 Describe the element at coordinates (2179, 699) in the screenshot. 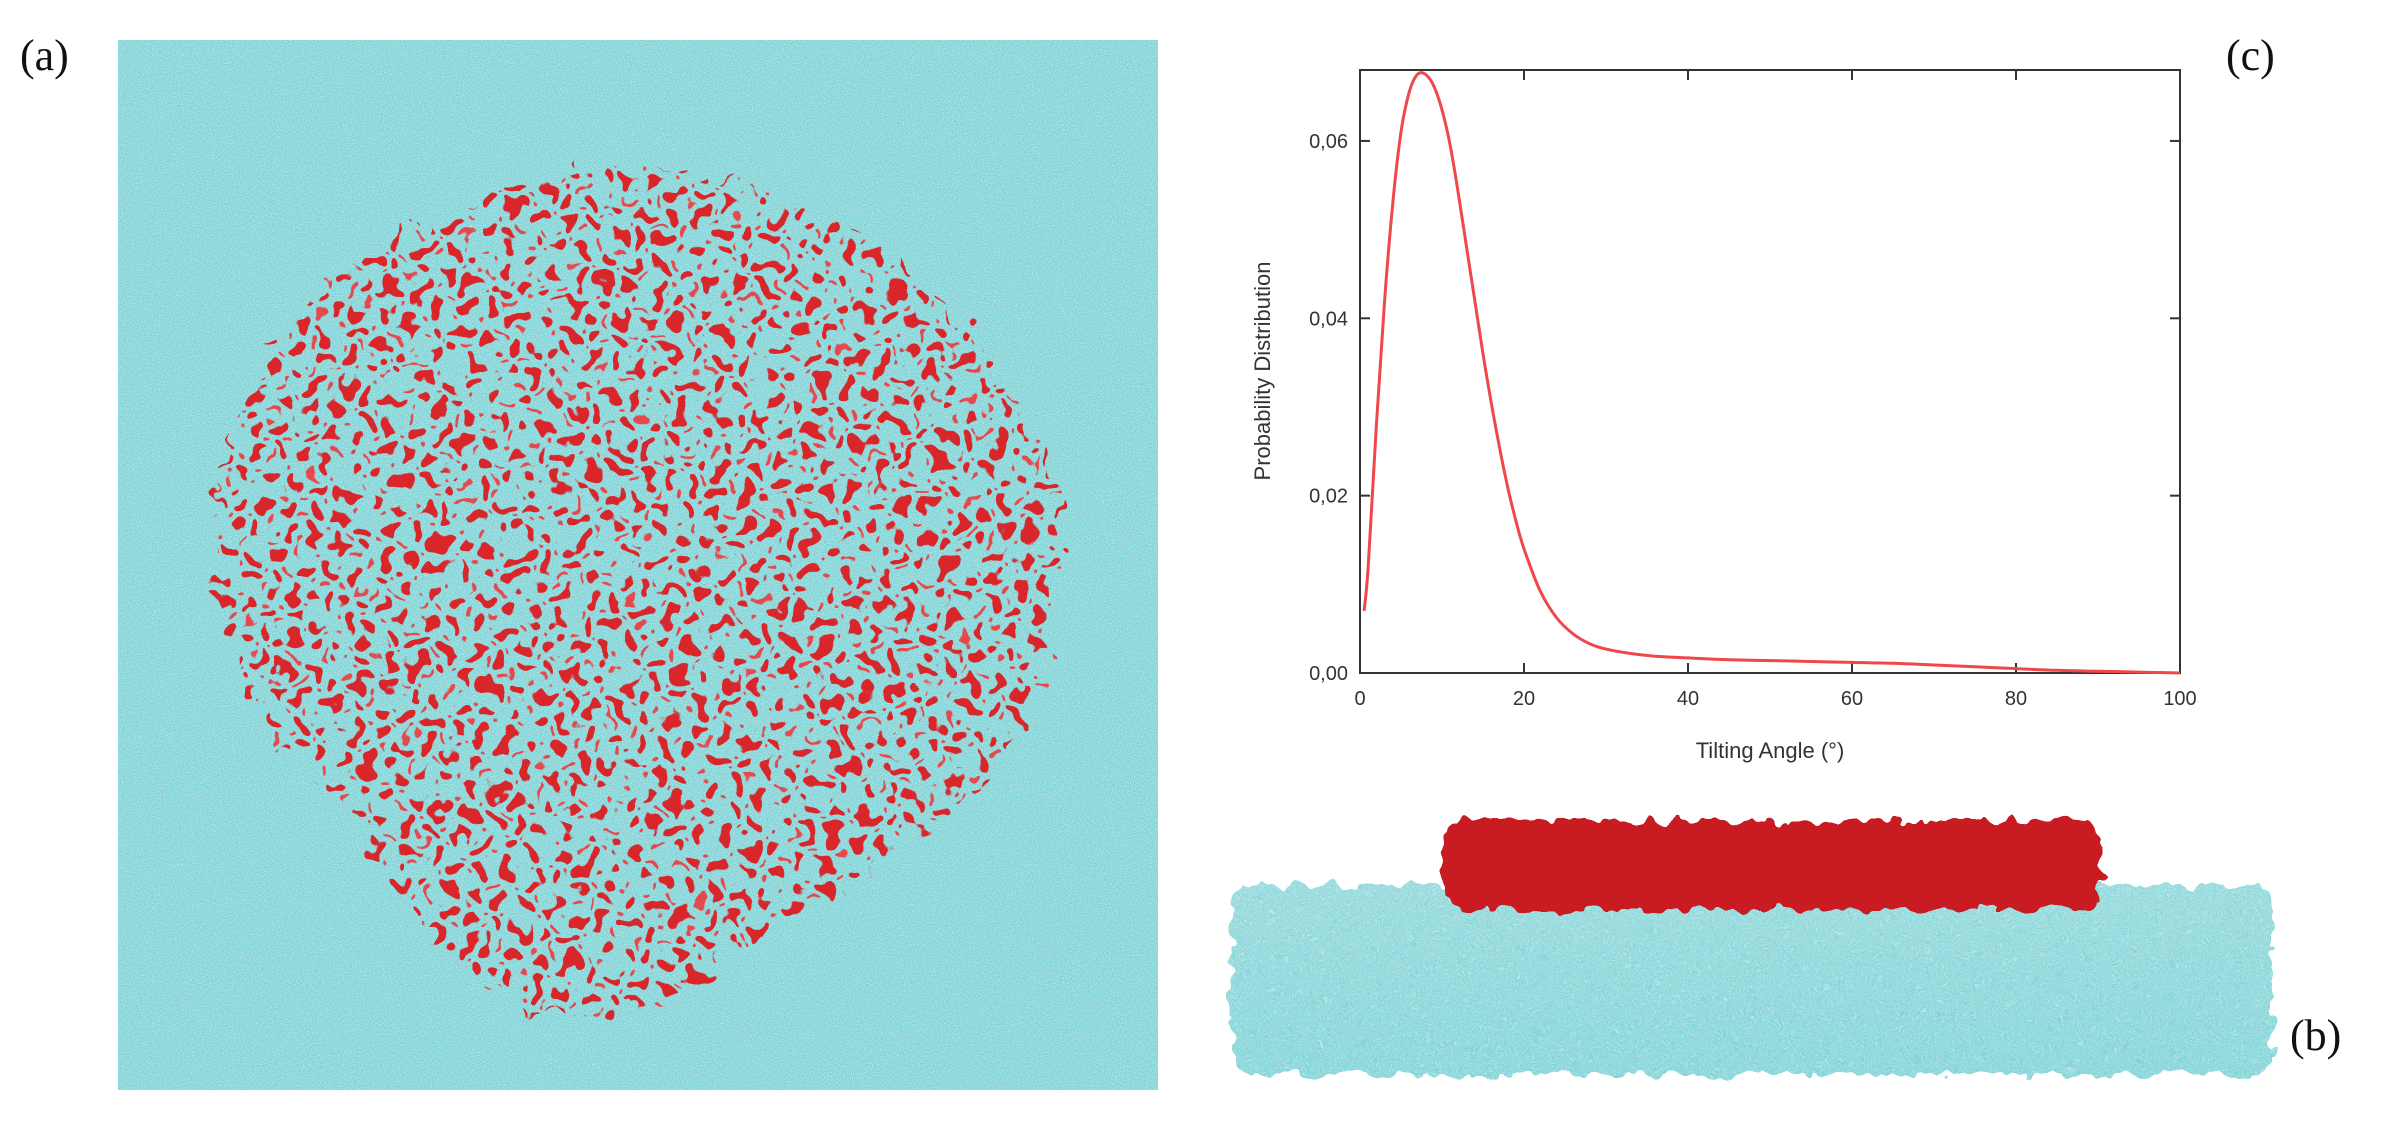

I see `x-tick-label: 100` at that location.